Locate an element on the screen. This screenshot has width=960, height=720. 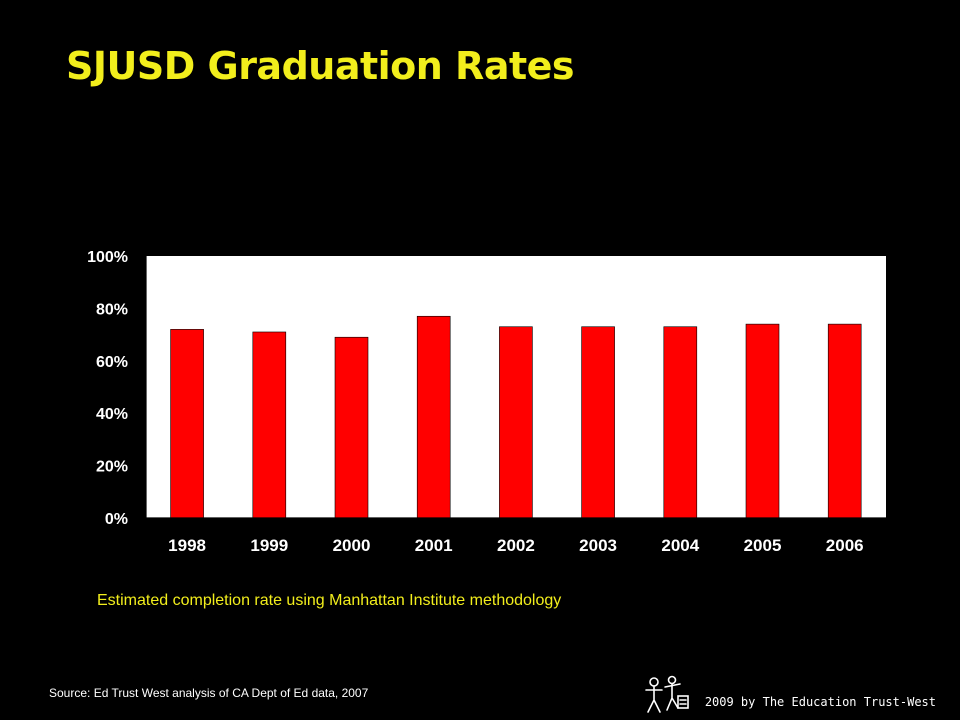
bar-1998 is located at coordinates (187, 424).